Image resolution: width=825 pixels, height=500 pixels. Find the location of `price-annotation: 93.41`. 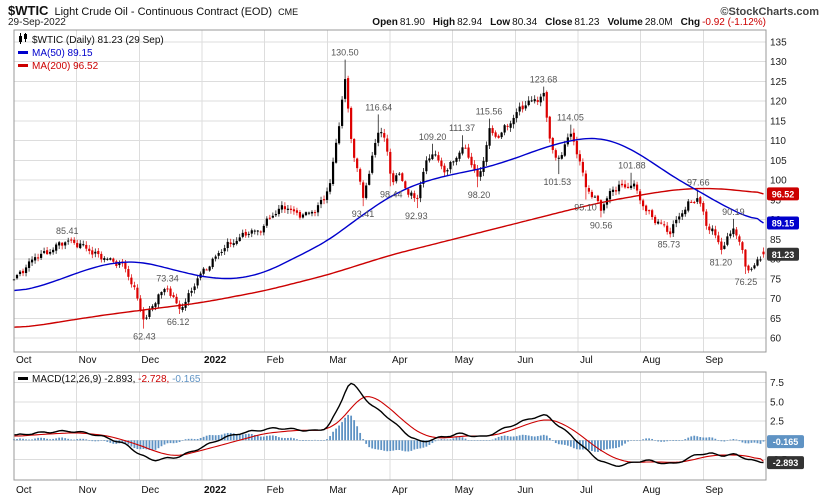

price-annotation: 93.41 is located at coordinates (363, 214).